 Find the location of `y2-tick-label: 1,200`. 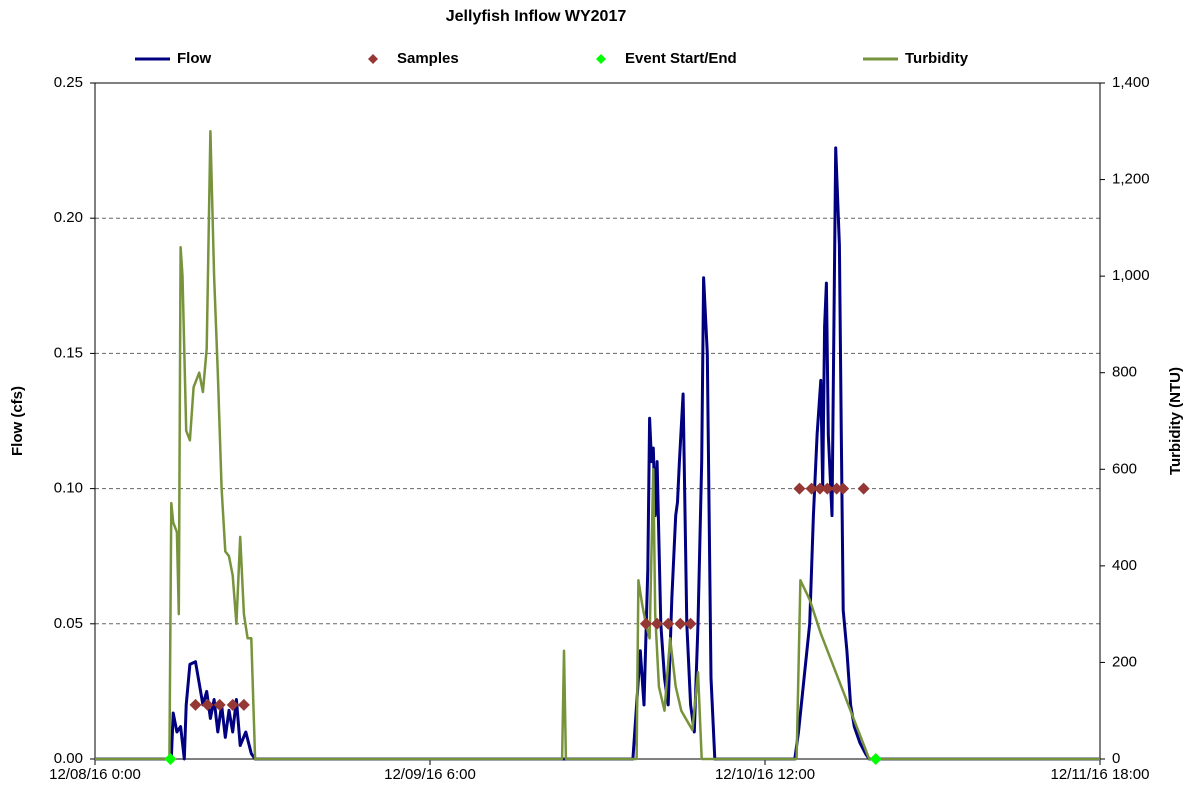

y2-tick-label: 1,200 is located at coordinates (1131, 179).